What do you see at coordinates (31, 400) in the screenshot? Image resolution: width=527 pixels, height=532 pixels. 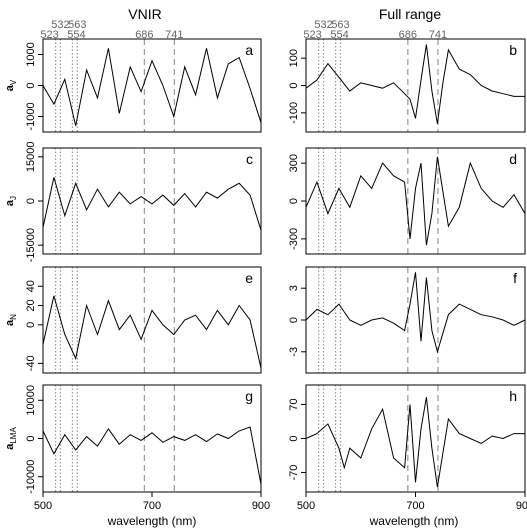 I see `y-tick-label: 10000` at bounding box center [31, 400].